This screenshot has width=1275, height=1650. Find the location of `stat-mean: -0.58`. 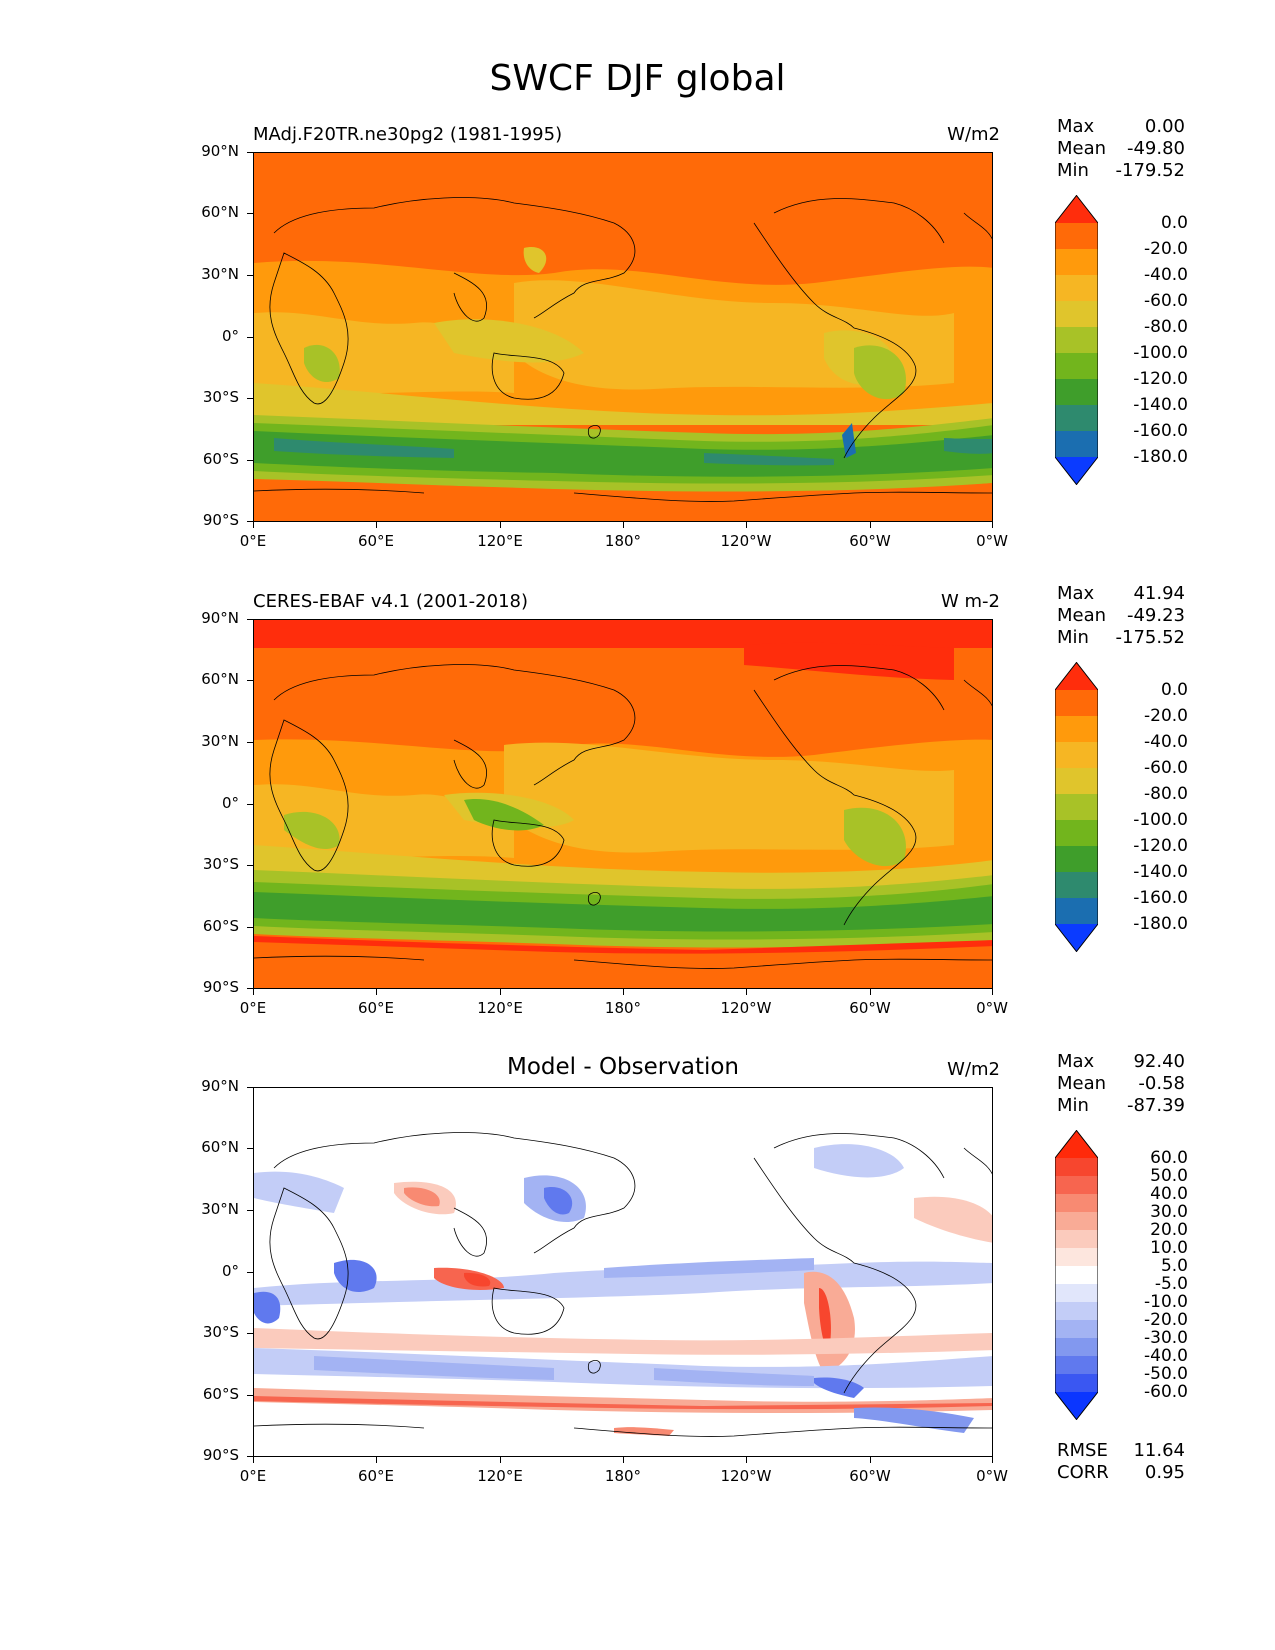

stat-mean: -0.58 is located at coordinates (1161, 1083).